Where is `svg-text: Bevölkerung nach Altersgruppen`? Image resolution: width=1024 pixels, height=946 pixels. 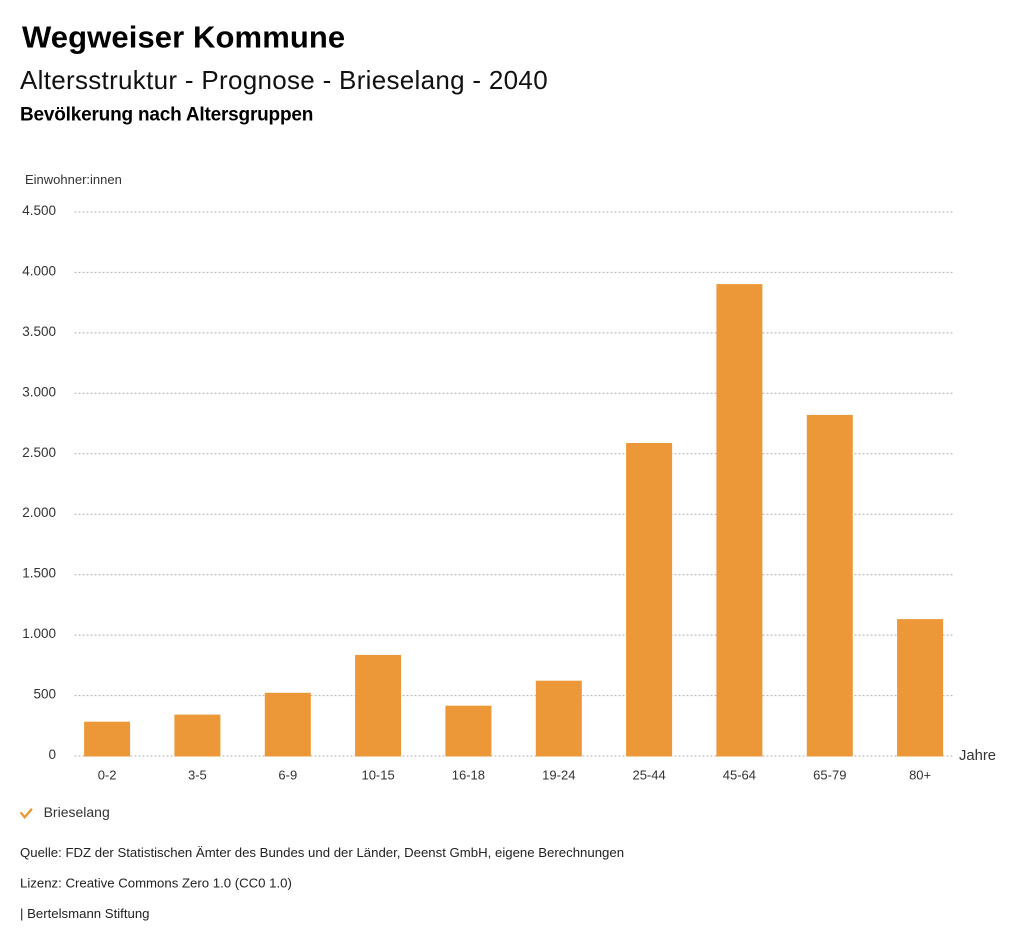
svg-text: Bevölkerung nach Altersgruppen is located at coordinates (166, 114).